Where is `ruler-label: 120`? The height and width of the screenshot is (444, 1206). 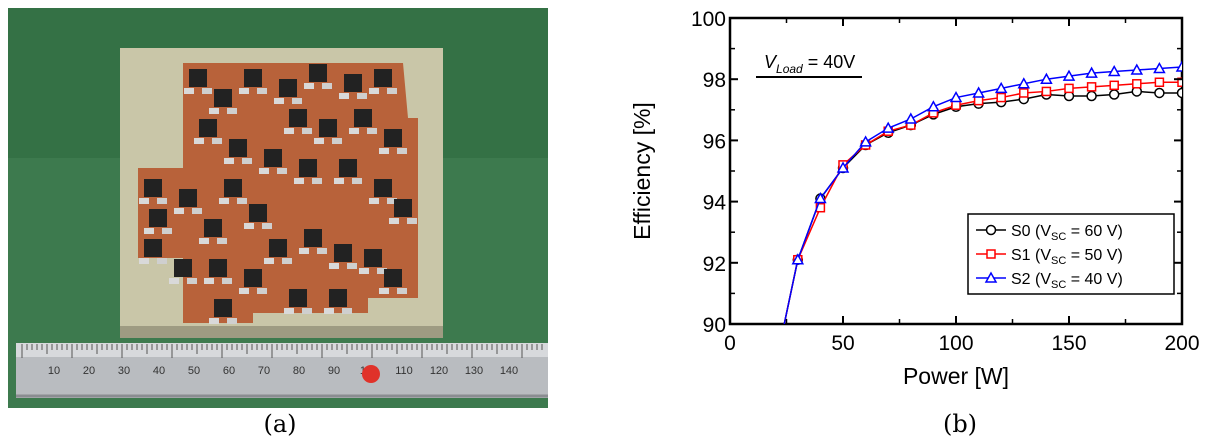 ruler-label: 120 is located at coordinates (439, 371).